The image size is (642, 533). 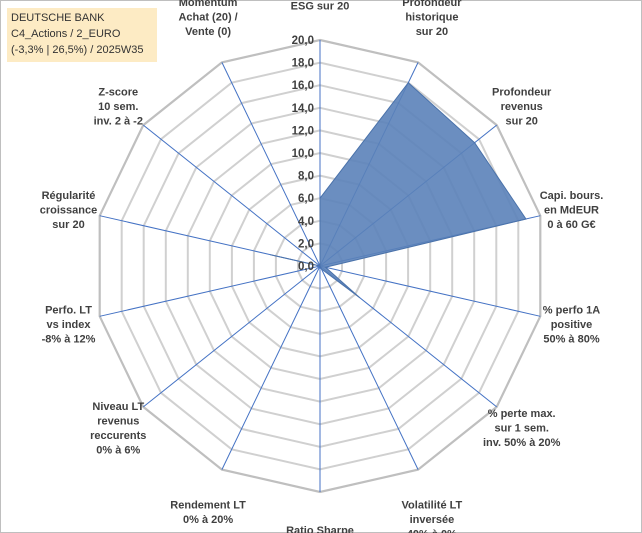 What do you see at coordinates (77, 50) in the screenshot?
I see `title-line-period: (-3,3% | 26,5%) / 2025W35` at bounding box center [77, 50].